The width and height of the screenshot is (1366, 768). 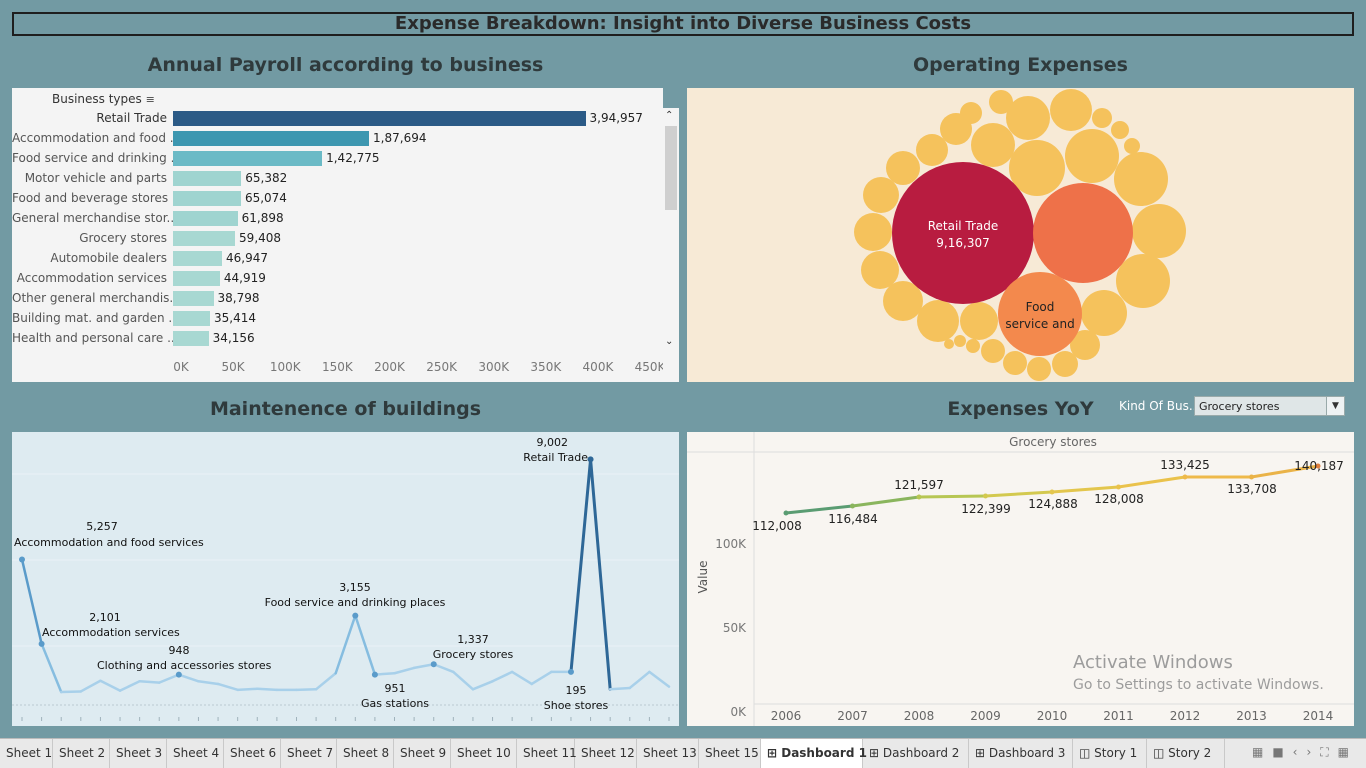 I want to click on scroll-down-icon: ⌄, so click(x=669, y=341).